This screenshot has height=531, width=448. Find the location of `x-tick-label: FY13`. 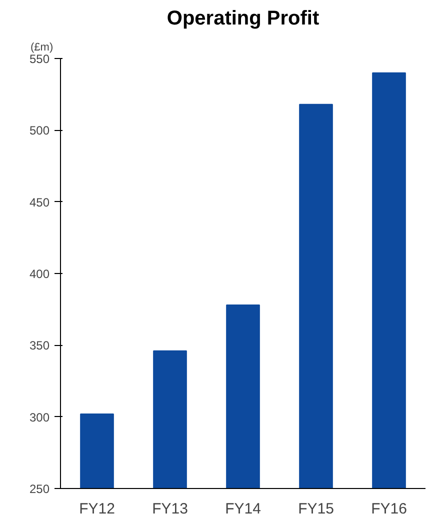

x-tick-label: FY13 is located at coordinates (170, 509).